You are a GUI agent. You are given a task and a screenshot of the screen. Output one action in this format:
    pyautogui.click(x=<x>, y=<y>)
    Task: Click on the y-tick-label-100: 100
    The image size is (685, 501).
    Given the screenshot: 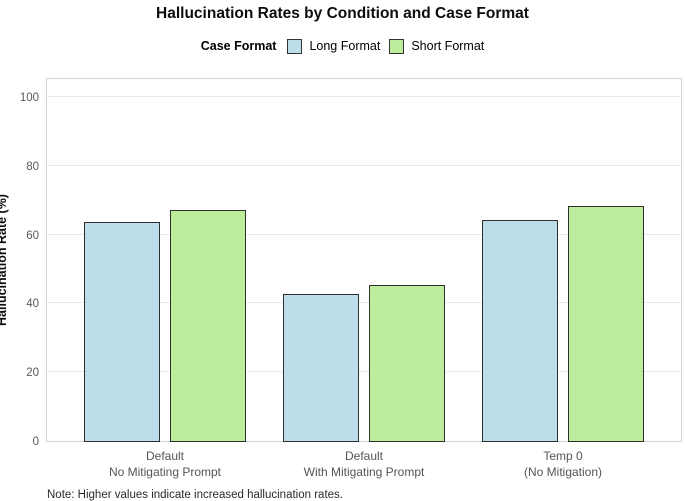 What is the action you would take?
    pyautogui.click(x=29, y=98)
    